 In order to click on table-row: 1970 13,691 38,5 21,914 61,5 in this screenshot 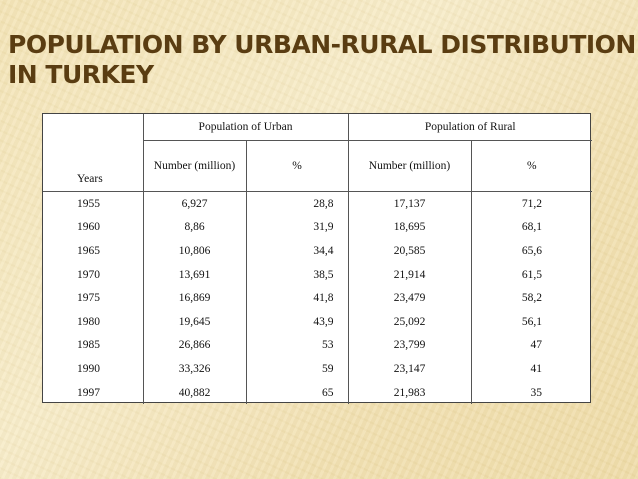, I will do `click(317, 274)`.